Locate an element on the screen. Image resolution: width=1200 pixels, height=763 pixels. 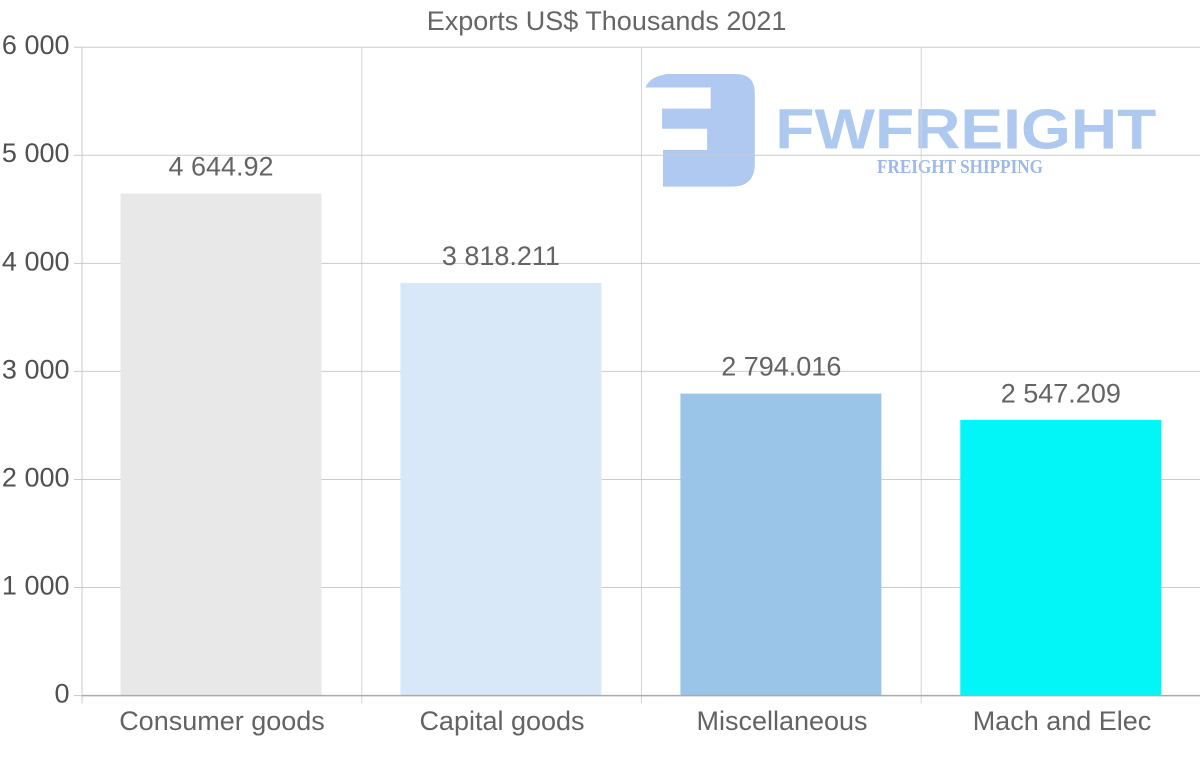
svg-text: FWFREIGHT is located at coordinates (965, 129).